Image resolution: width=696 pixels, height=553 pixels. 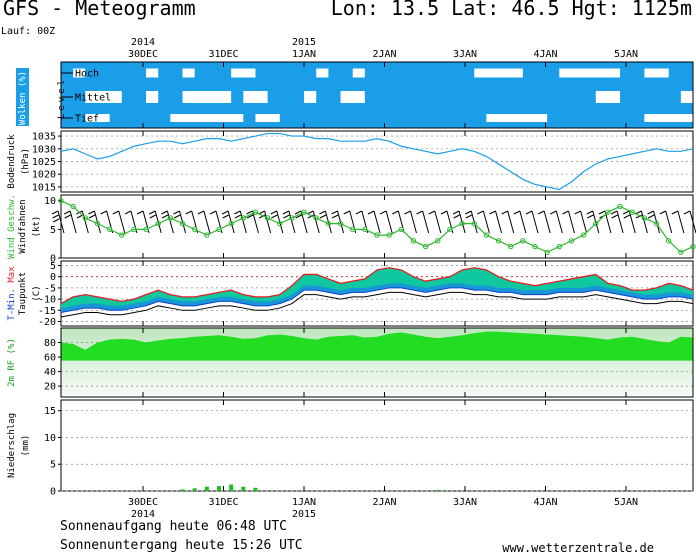 I want to click on precipitation-ylabel: Niederschlag (mm), so click(x=19, y=445).